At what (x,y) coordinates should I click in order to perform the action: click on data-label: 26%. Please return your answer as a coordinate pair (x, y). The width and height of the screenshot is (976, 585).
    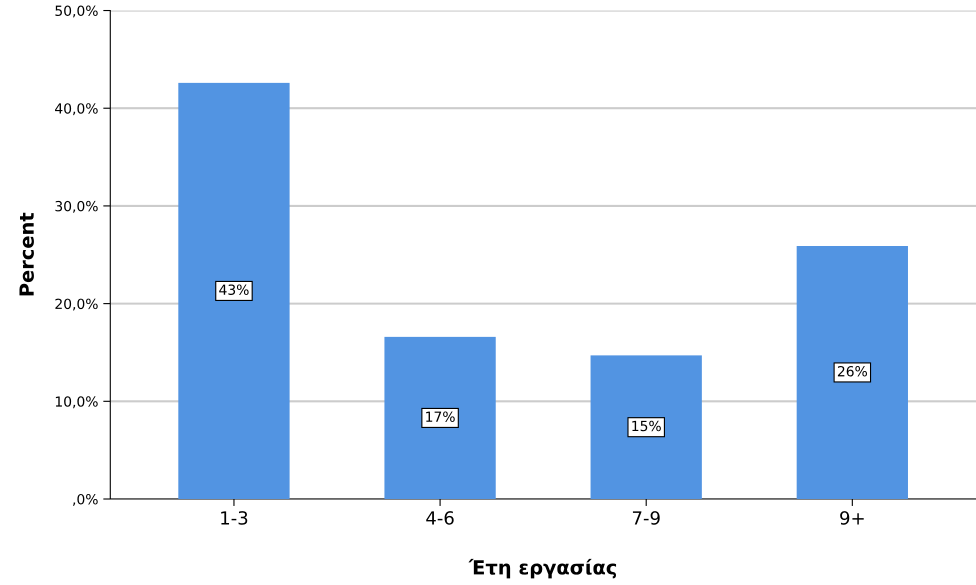
    Looking at the image, I should click on (852, 371).